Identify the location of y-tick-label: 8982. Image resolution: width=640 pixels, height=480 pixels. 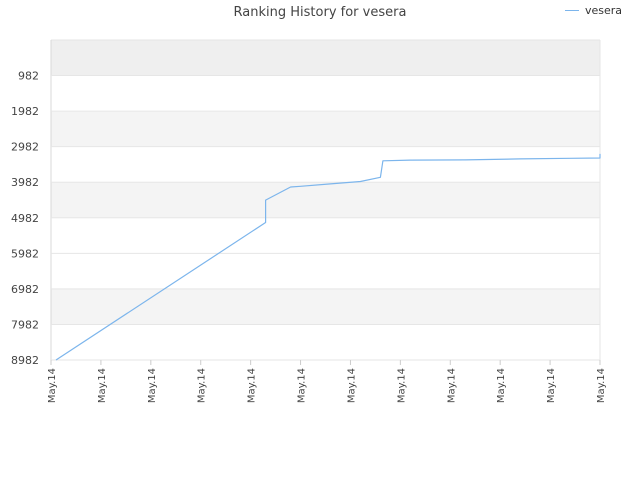
(25, 360).